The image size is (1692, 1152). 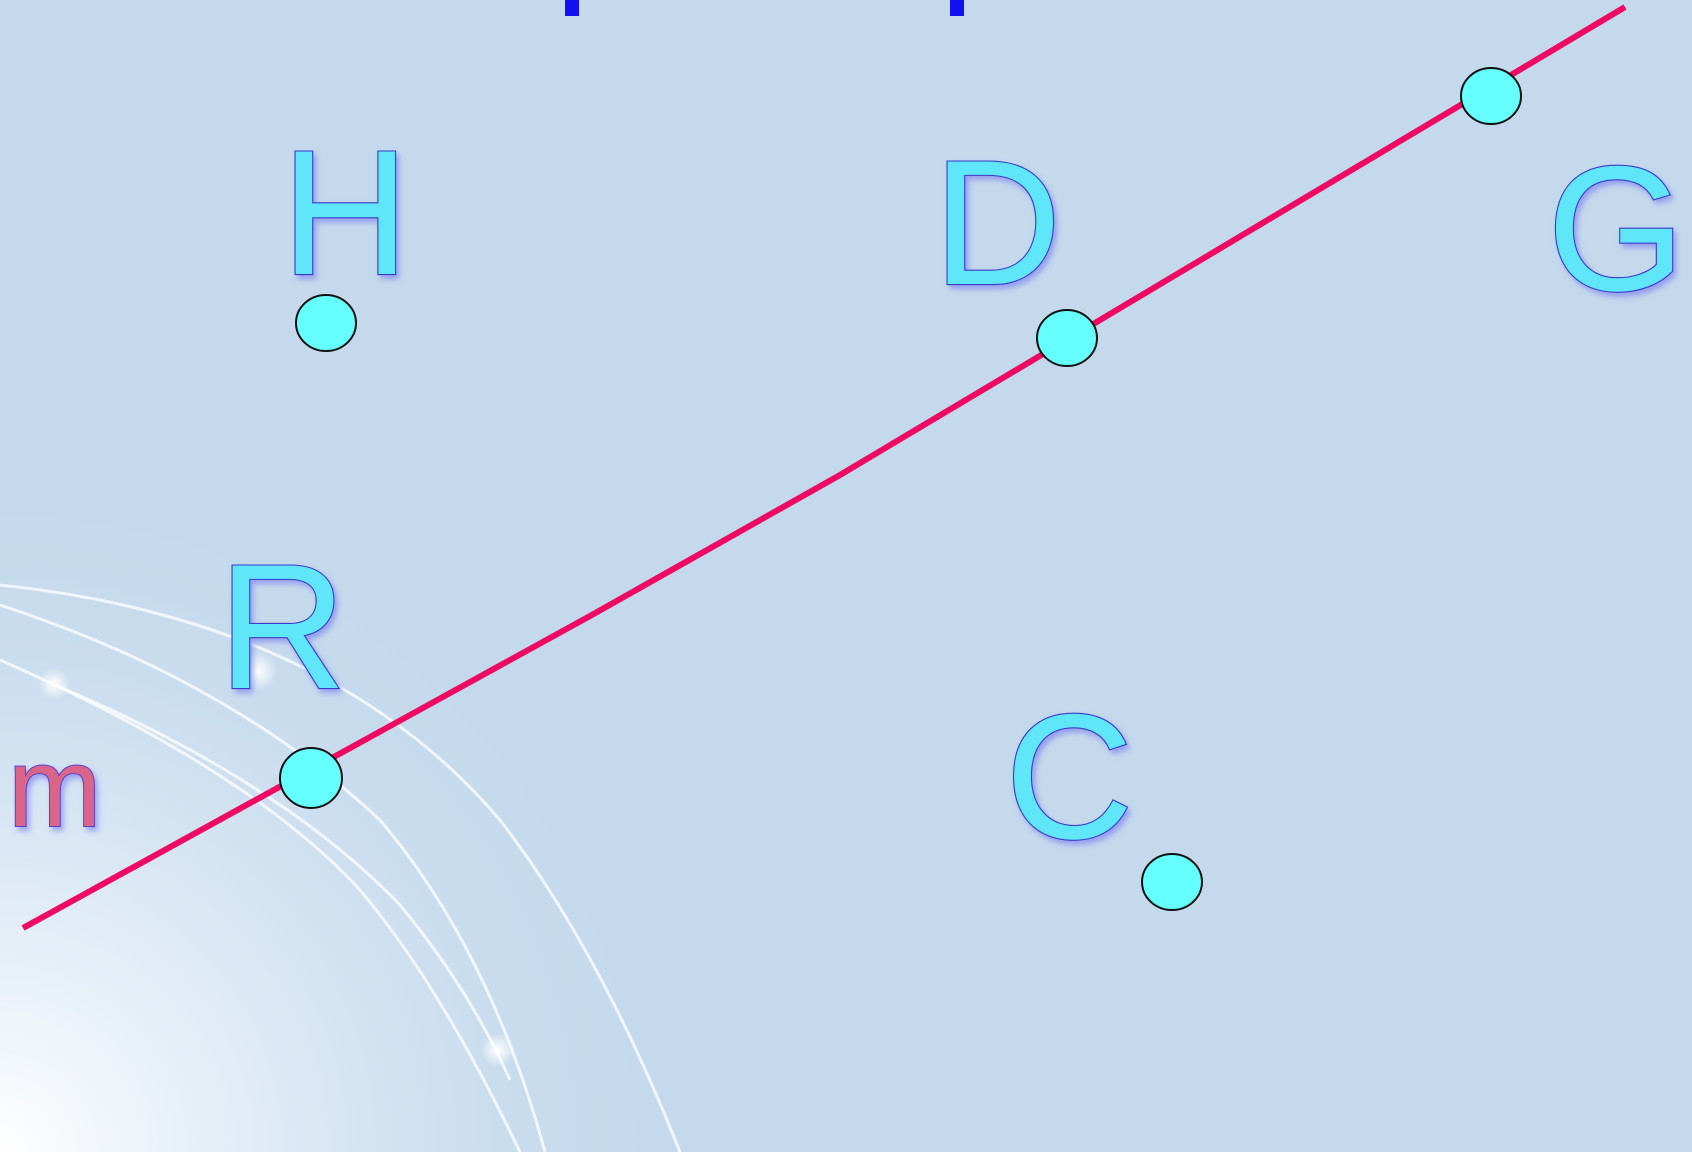 I want to click on top-mark-left, so click(x=572, y=8).